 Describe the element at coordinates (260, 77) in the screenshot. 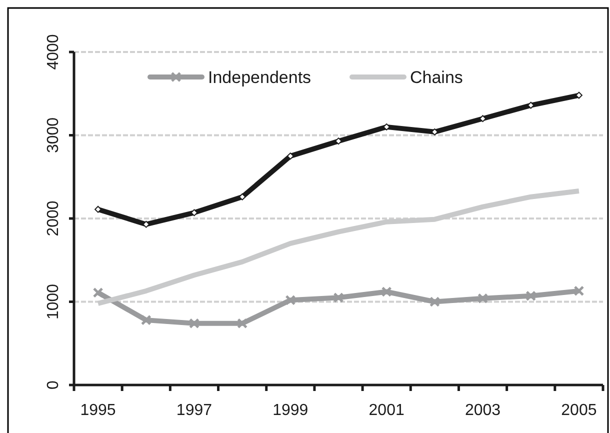

I see `legend-label: Independents` at that location.